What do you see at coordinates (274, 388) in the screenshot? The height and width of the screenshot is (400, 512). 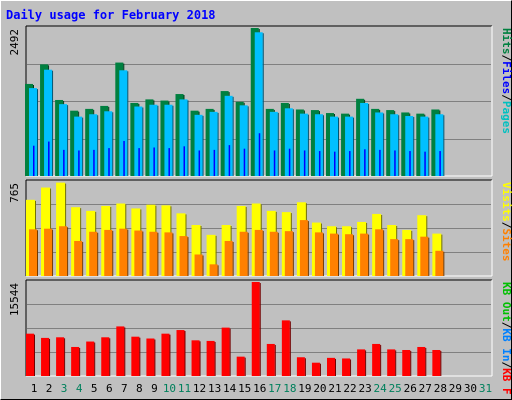 I see `x-tick-label-day-17: 17` at bounding box center [274, 388].